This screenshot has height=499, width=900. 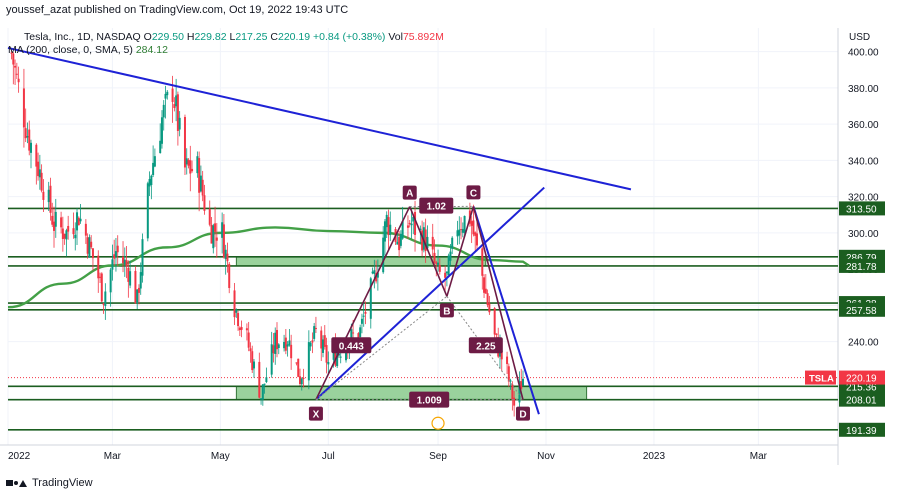 I want to click on level-tag-label: 281.78, so click(x=861, y=267).